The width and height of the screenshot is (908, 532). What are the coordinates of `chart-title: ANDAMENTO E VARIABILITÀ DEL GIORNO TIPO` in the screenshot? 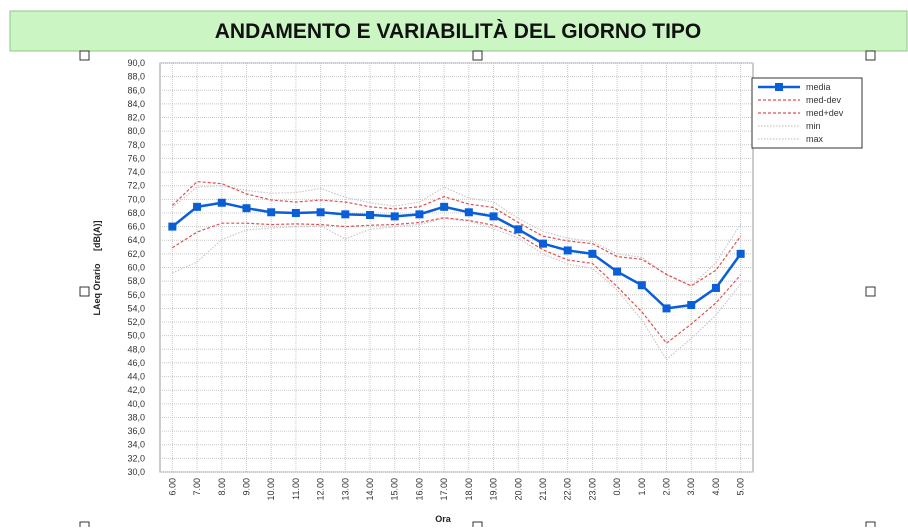 It's located at (458, 31).